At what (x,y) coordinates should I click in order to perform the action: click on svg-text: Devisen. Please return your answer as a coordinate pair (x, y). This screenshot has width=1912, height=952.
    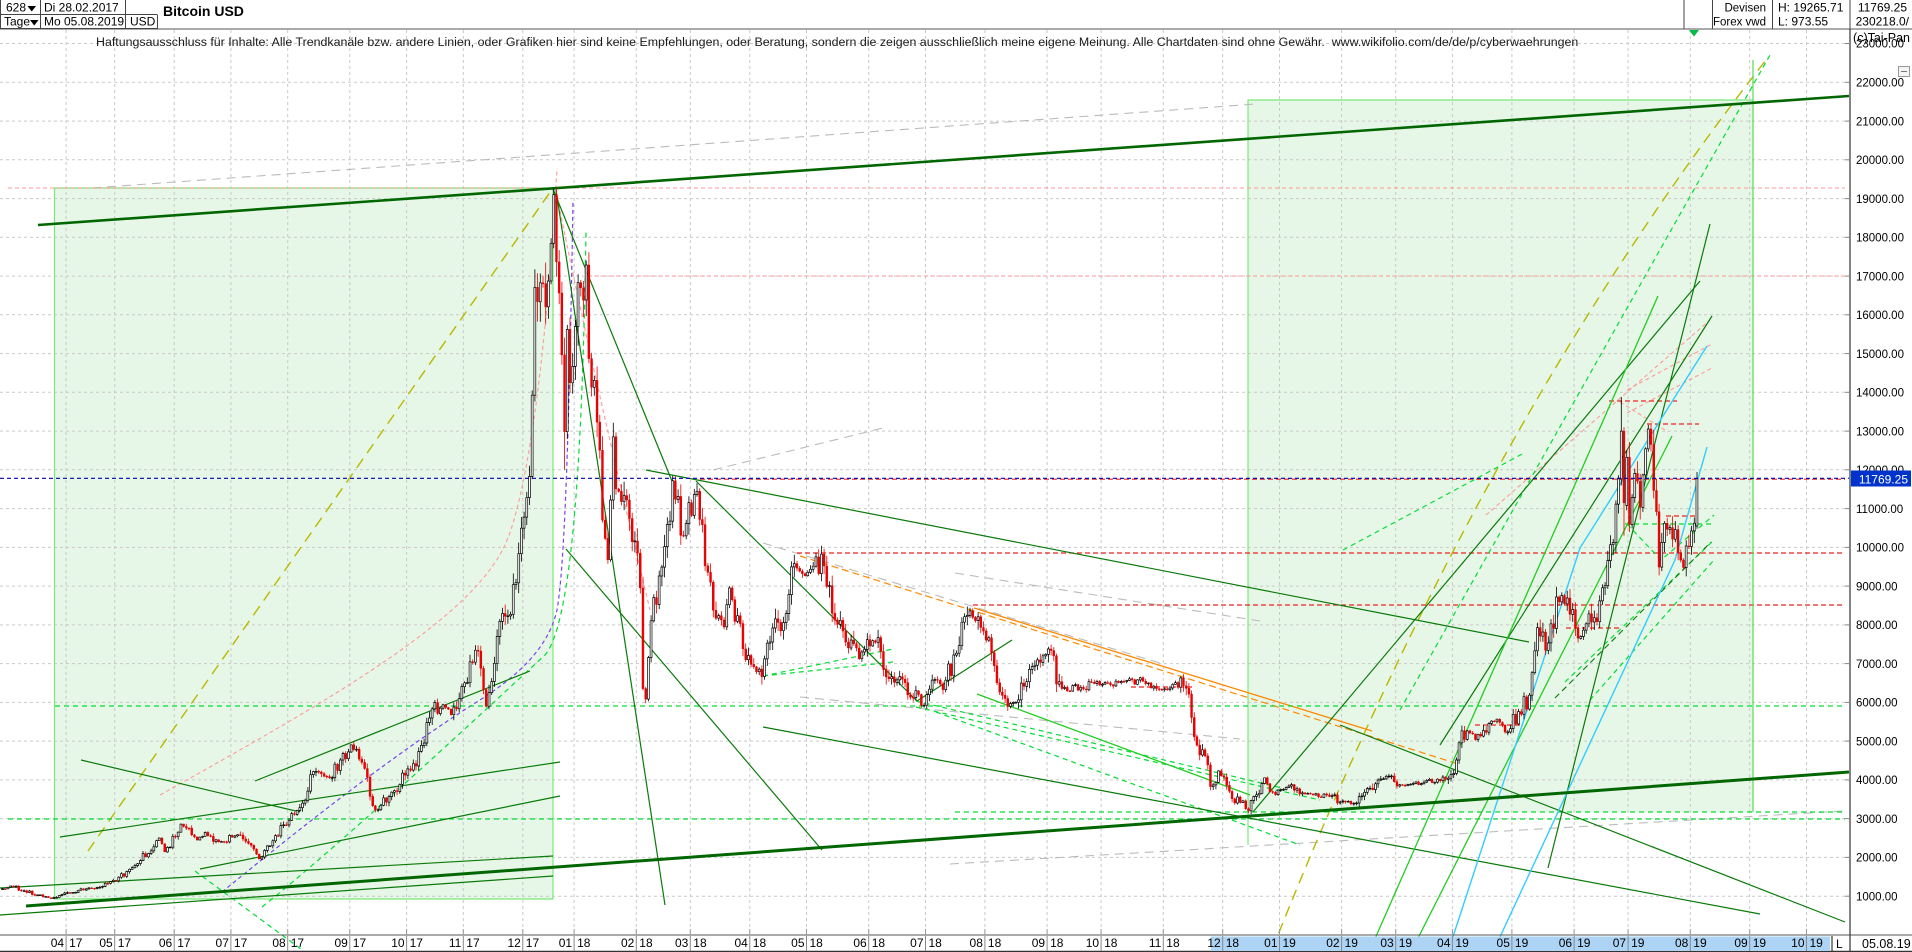
    Looking at the image, I should click on (1745, 9).